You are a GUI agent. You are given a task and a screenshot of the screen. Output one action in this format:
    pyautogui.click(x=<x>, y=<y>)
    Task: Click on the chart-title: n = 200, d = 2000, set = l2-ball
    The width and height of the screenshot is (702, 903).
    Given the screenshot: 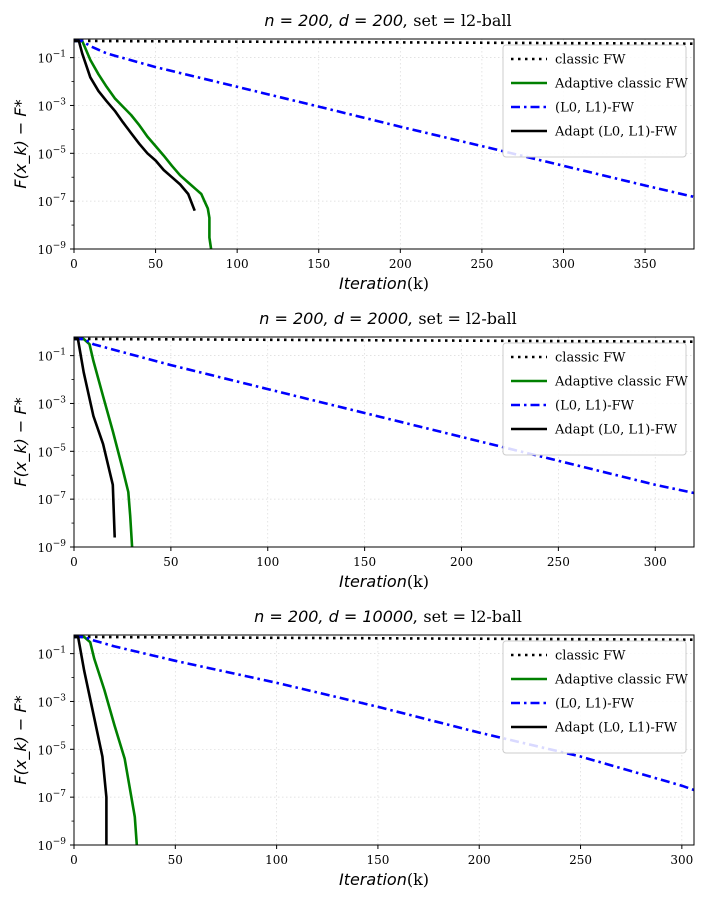 What is the action you would take?
    pyautogui.click(x=387, y=318)
    